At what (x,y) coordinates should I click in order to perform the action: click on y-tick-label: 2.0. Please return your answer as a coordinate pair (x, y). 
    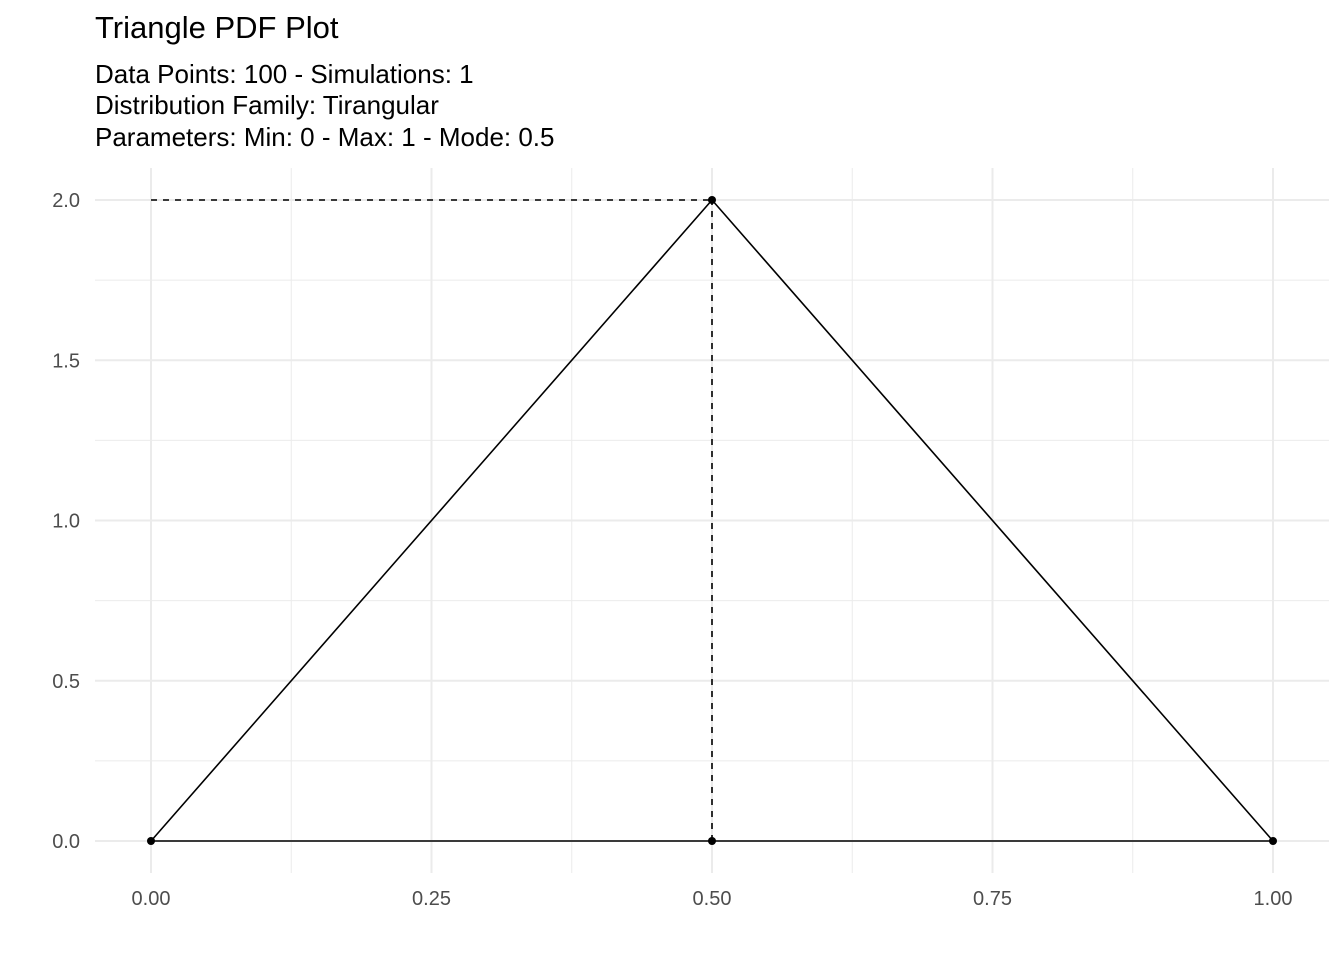
    Looking at the image, I should click on (66, 201).